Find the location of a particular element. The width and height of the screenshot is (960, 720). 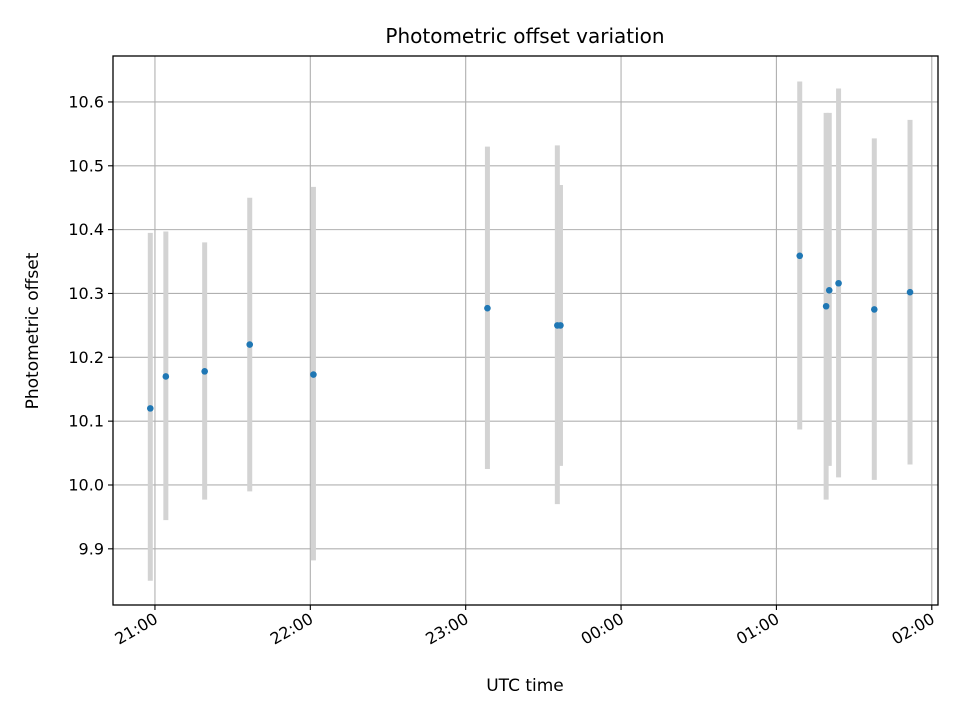

y-tick-label: 9.9 is located at coordinates (91, 548).